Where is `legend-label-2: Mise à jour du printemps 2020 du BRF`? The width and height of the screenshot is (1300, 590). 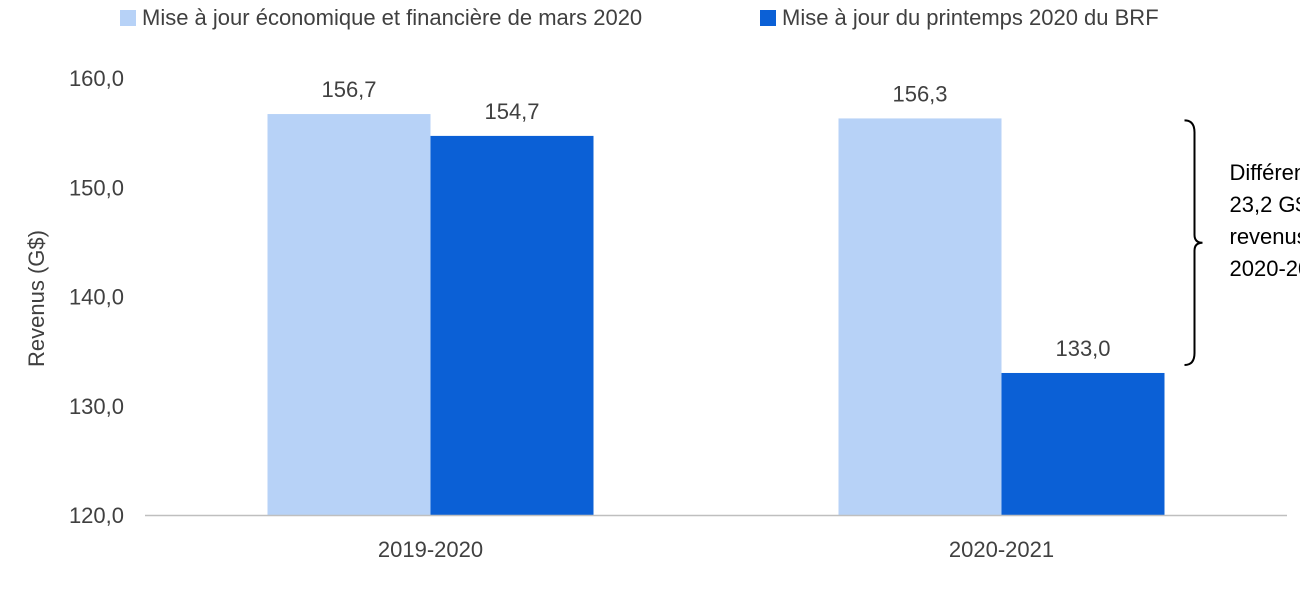
legend-label-2: Mise à jour du printemps 2020 du BRF is located at coordinates (970, 17).